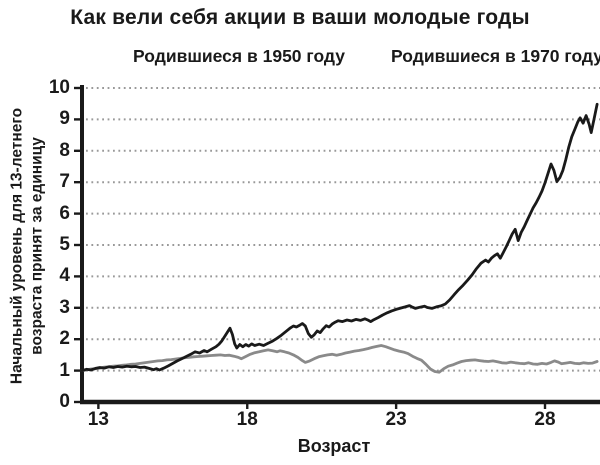 The height and width of the screenshot is (465, 600). Describe the element at coordinates (64, 276) in the screenshot. I see `y-tick-label-4: 4` at that location.